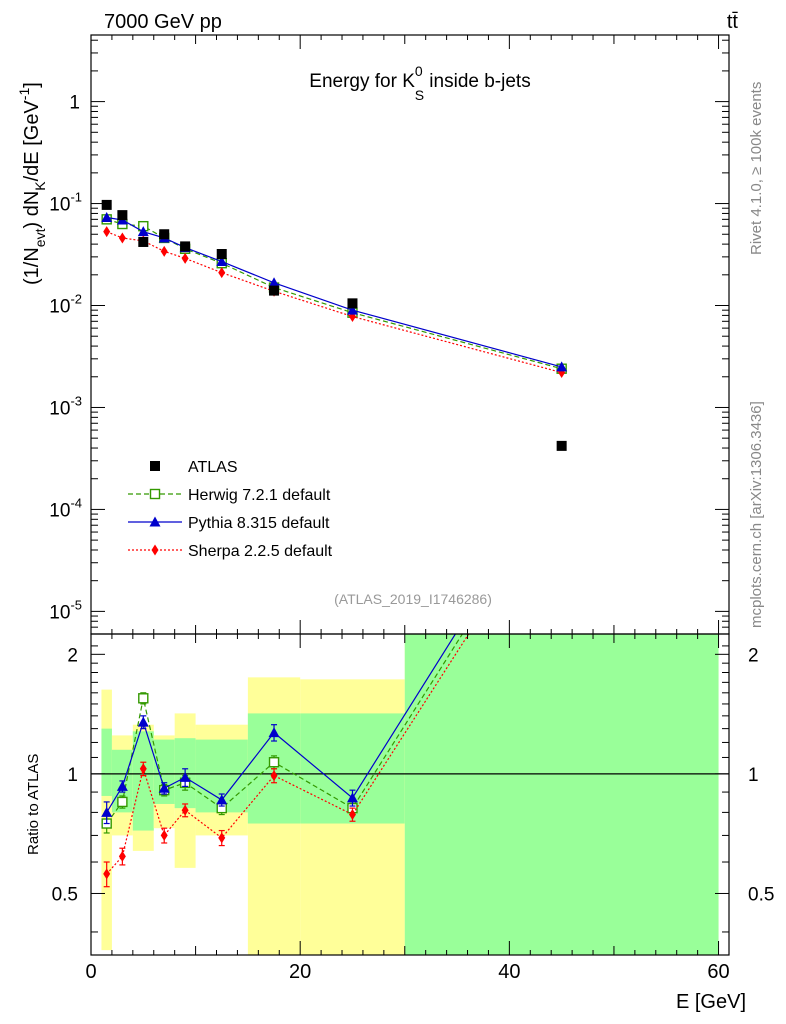 The height and width of the screenshot is (1024, 786). I want to click on y-tick-label: 10⁻³, so click(65, 406).